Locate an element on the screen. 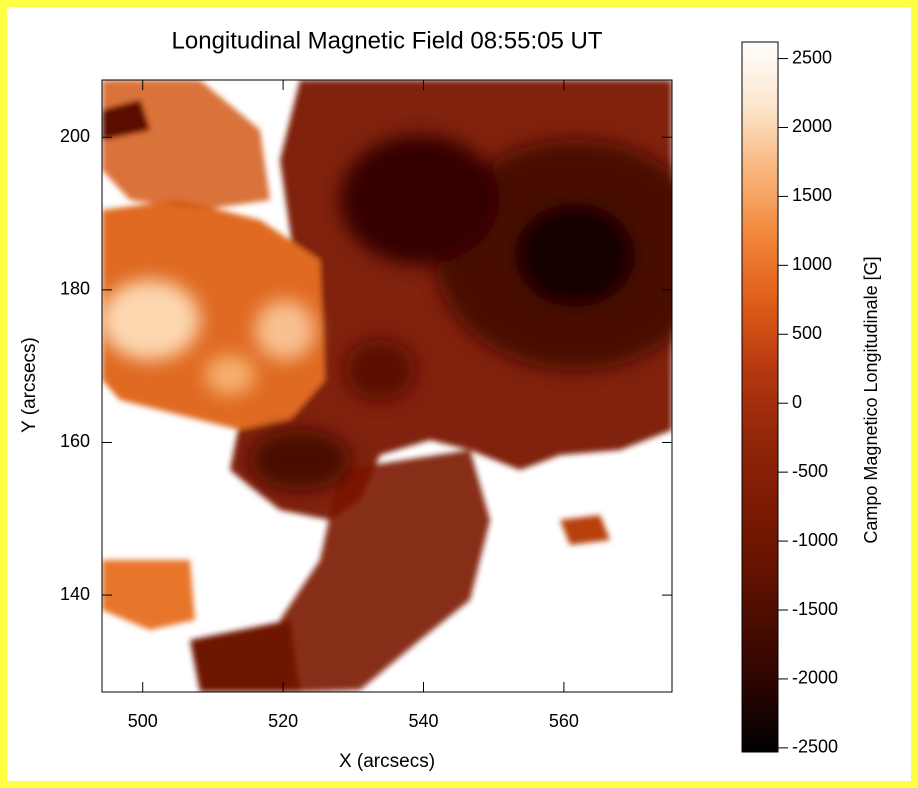  x-tick-label: 540 is located at coordinates (423, 721).